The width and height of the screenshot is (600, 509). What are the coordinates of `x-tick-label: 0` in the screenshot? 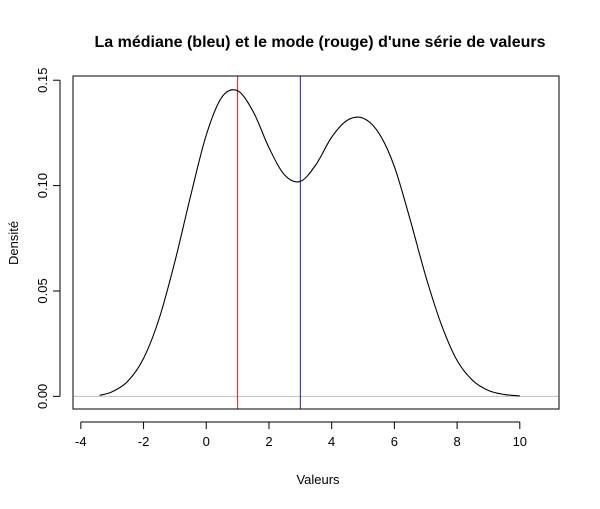 It's located at (206, 441).